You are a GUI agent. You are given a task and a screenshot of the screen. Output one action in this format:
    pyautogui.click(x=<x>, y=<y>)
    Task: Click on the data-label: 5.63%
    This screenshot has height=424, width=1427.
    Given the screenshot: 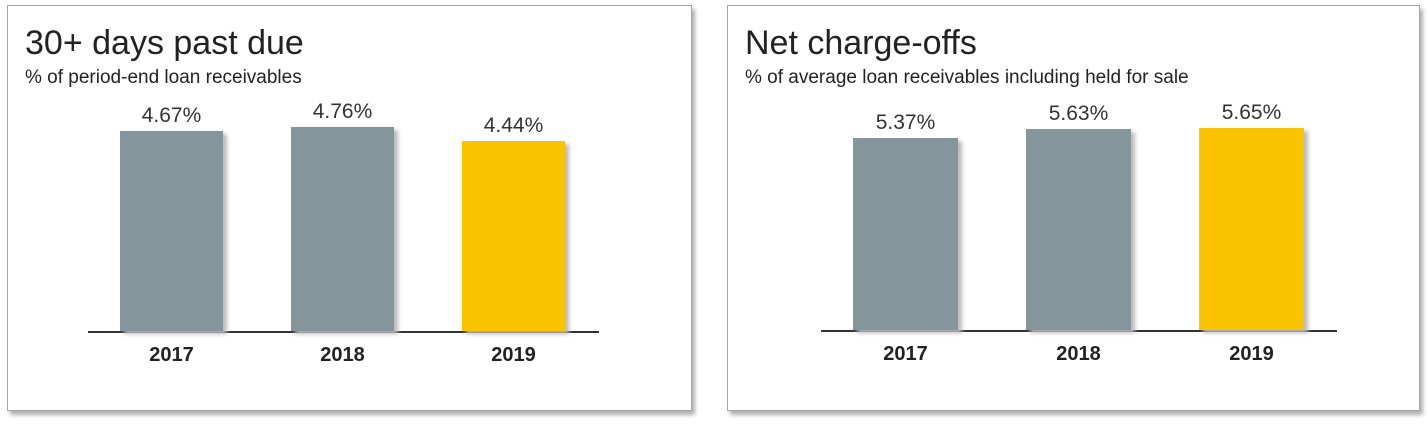 What is the action you would take?
    pyautogui.click(x=1078, y=113)
    